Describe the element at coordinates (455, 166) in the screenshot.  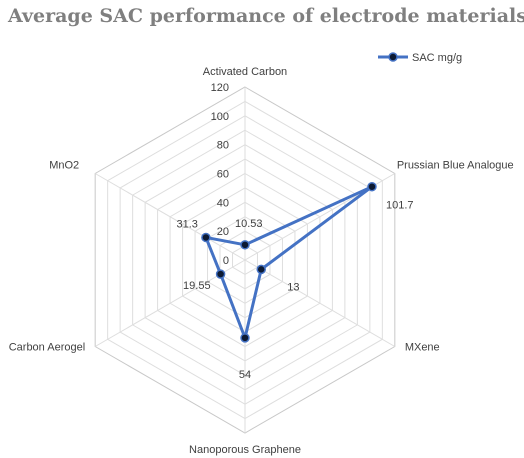
I see `category-label: Prussian Blue Analogue` at that location.